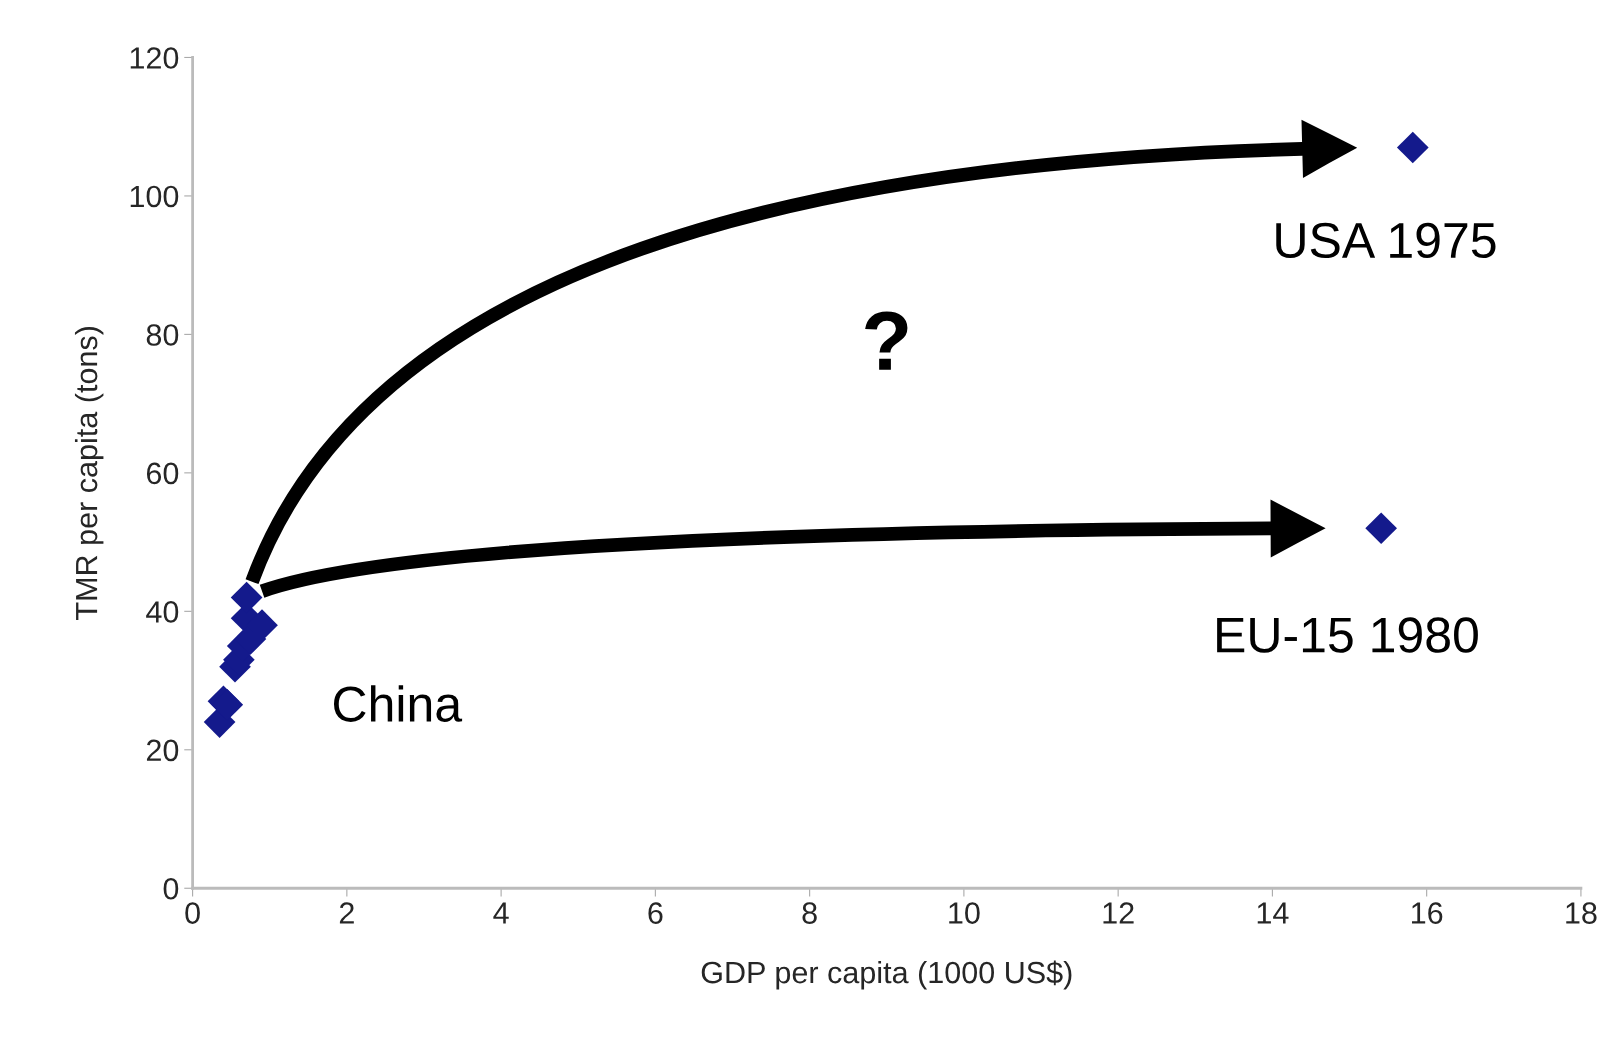 The width and height of the screenshot is (1605, 1045). I want to click on annotation: China, so click(398, 703).